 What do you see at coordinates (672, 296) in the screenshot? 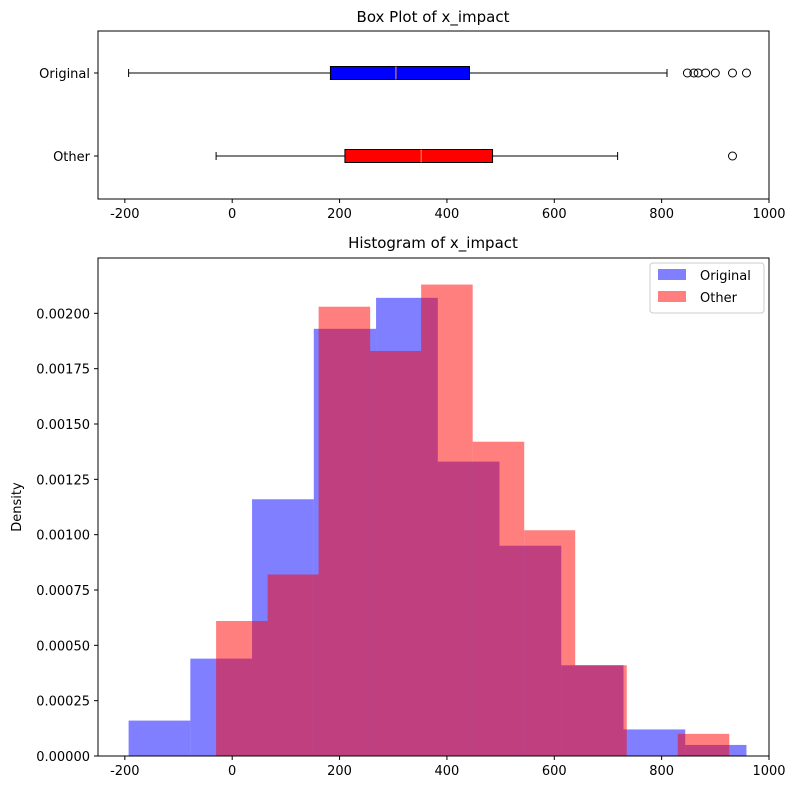
I see `legend-swatch-other` at bounding box center [672, 296].